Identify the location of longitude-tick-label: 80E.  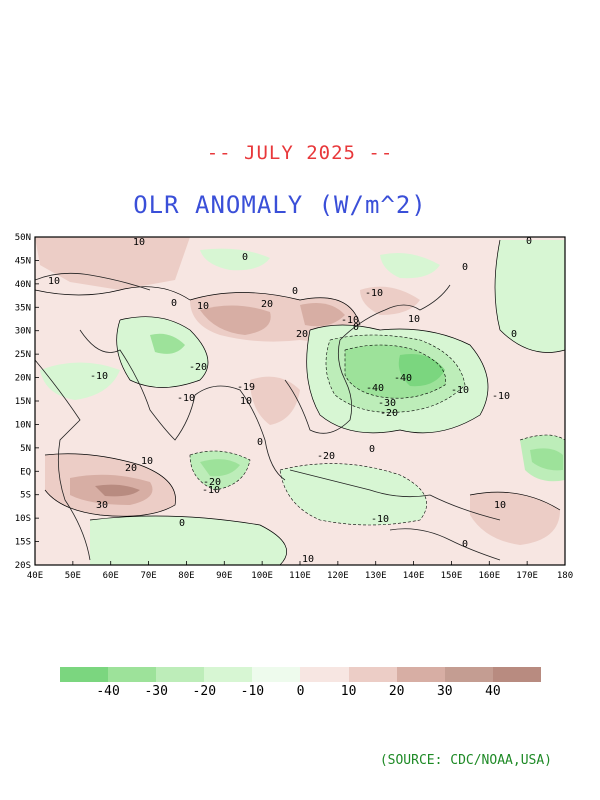
(186, 576).